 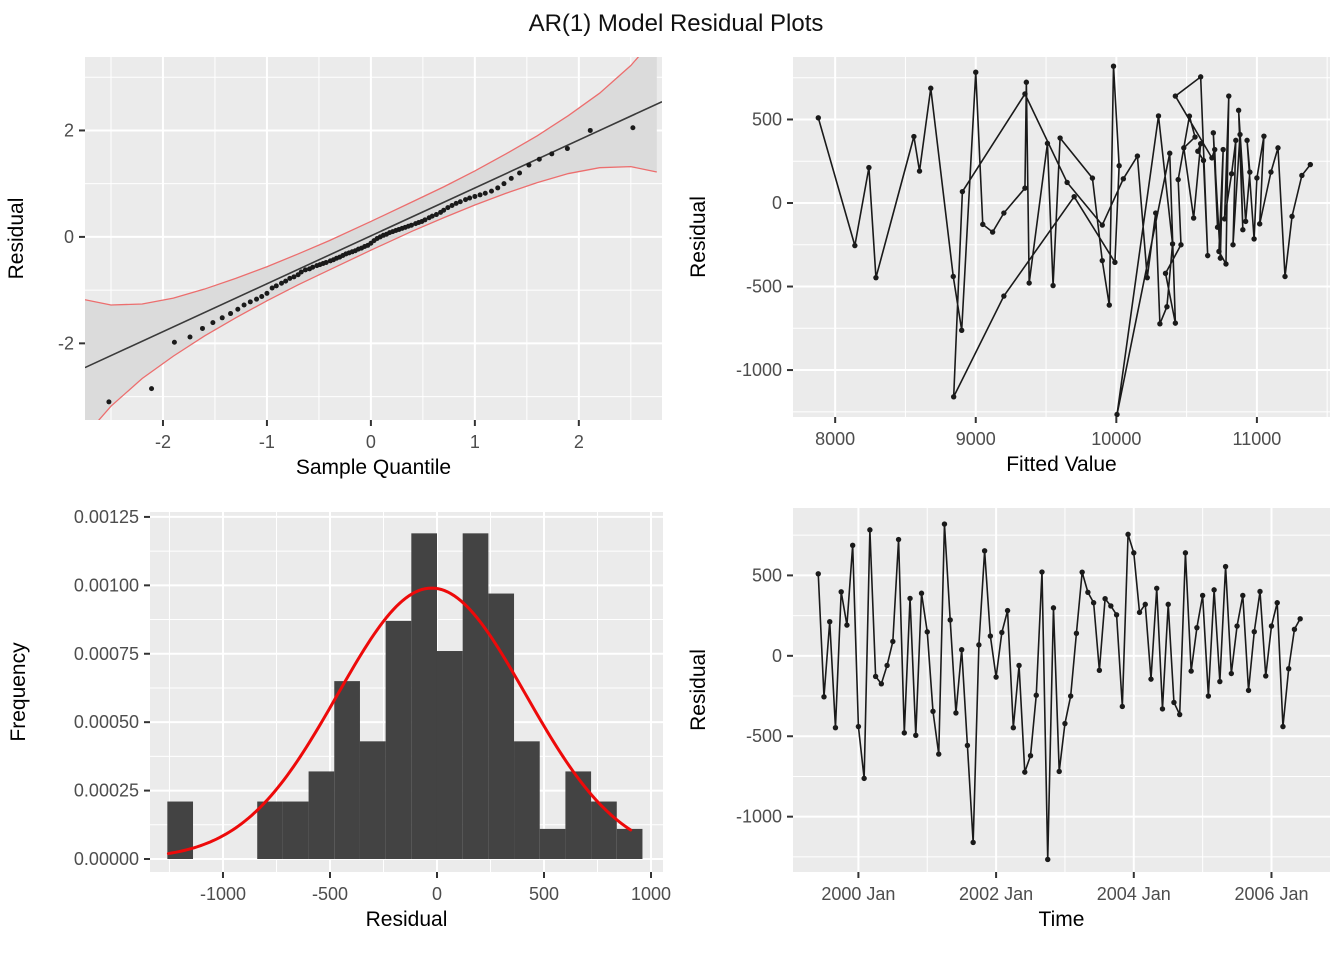 I want to click on x-tick-label: 2002 Jan, so click(x=996, y=894).